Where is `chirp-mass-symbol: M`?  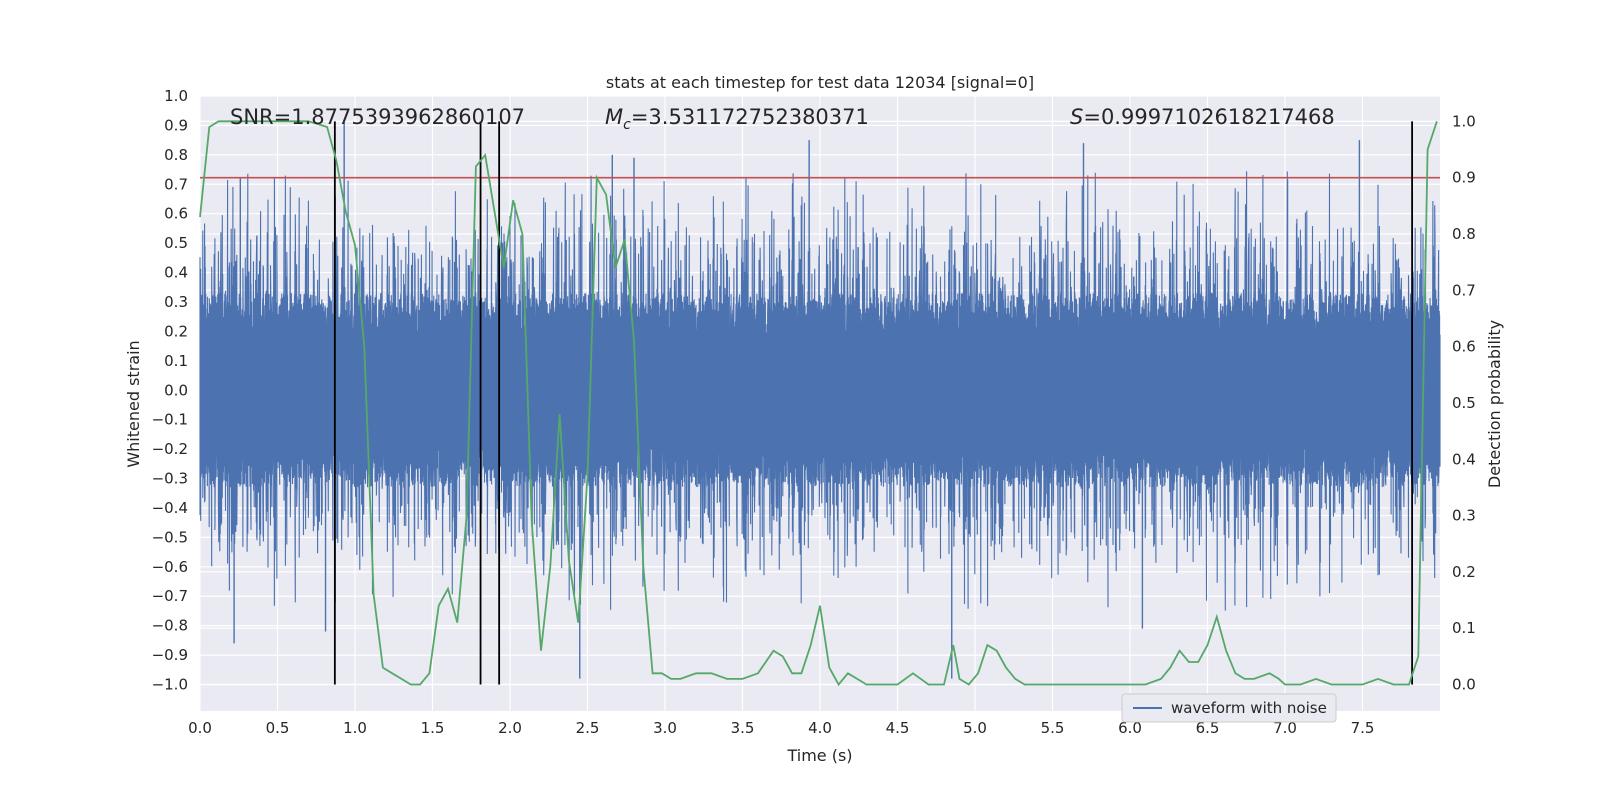 chirp-mass-symbol: M is located at coordinates (614, 117).